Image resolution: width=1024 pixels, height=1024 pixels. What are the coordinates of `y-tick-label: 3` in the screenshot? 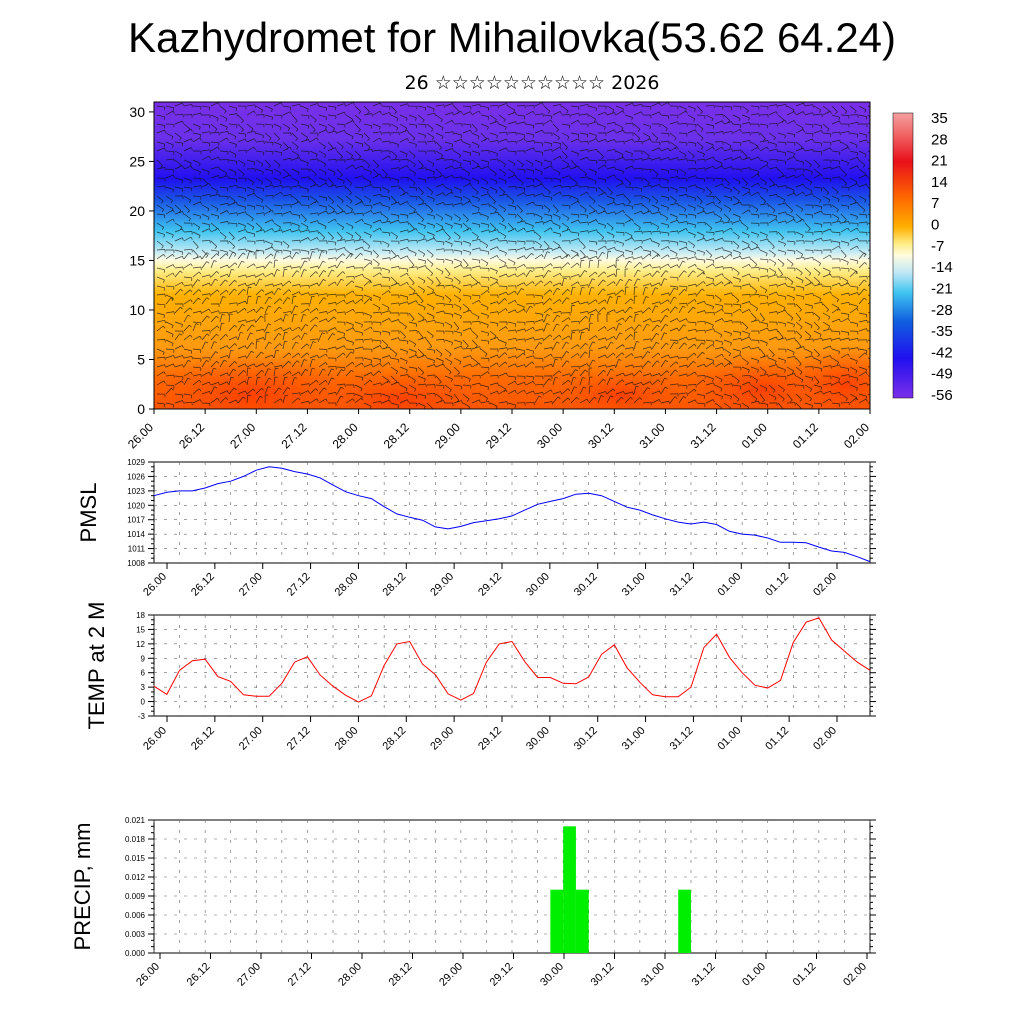 It's located at (143, 687).